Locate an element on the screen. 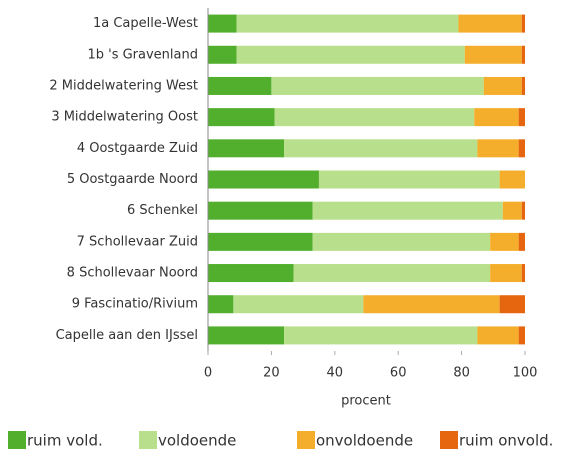 This screenshot has width=572, height=462. y-tick-label: 4 Oostgaarde Zuid is located at coordinates (137, 148).